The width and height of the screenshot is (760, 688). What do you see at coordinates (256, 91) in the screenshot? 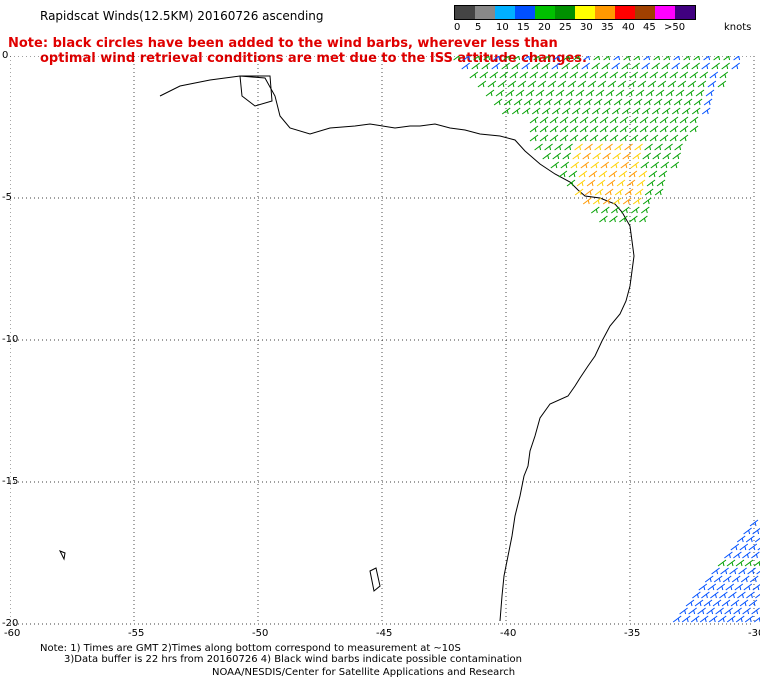
I see `island` at bounding box center [256, 91].